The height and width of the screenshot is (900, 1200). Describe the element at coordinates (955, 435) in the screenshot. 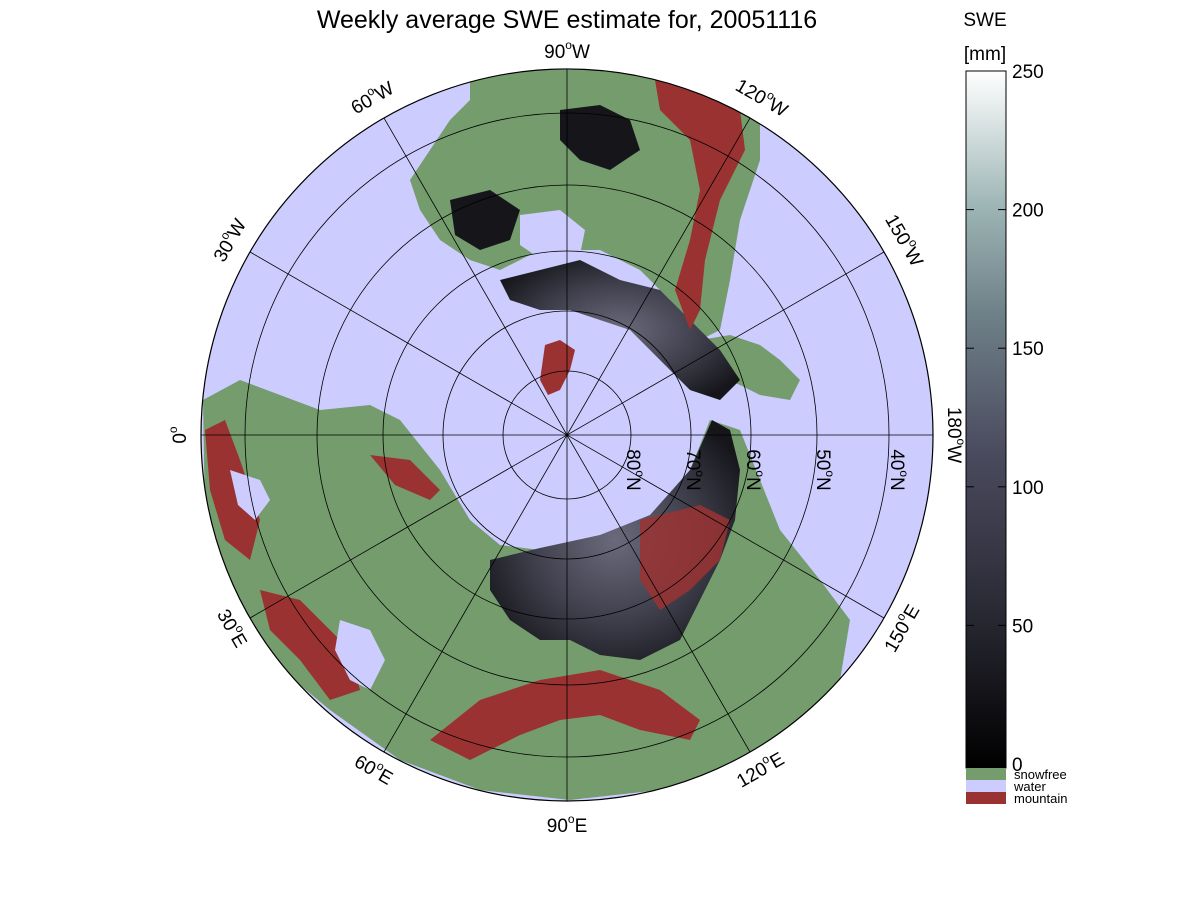

I see `longitude-label: 180oW` at that location.